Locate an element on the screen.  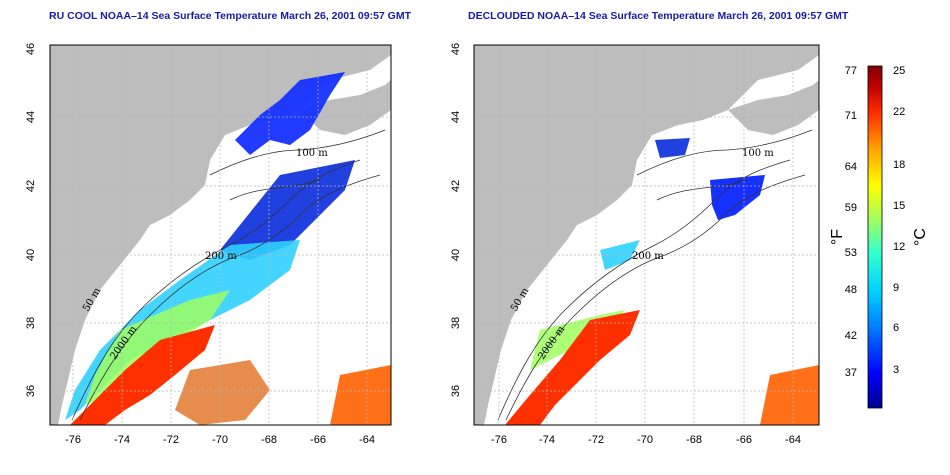
f-tick: 53 is located at coordinates (851, 253).